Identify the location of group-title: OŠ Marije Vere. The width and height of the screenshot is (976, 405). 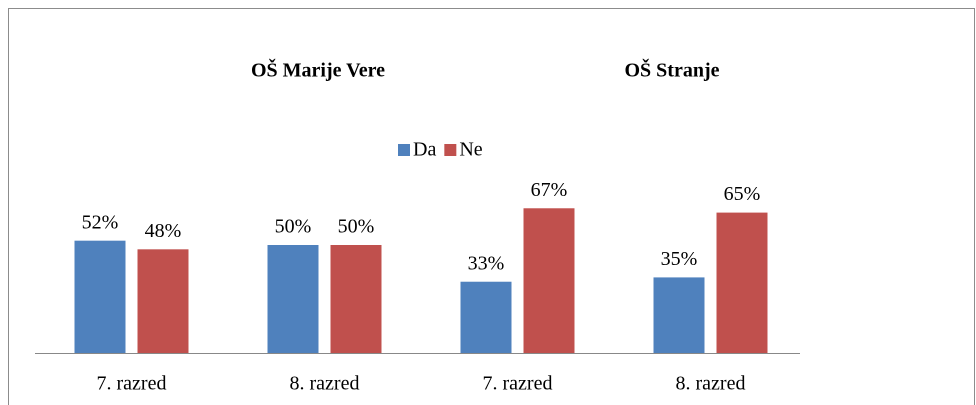
(318, 70).